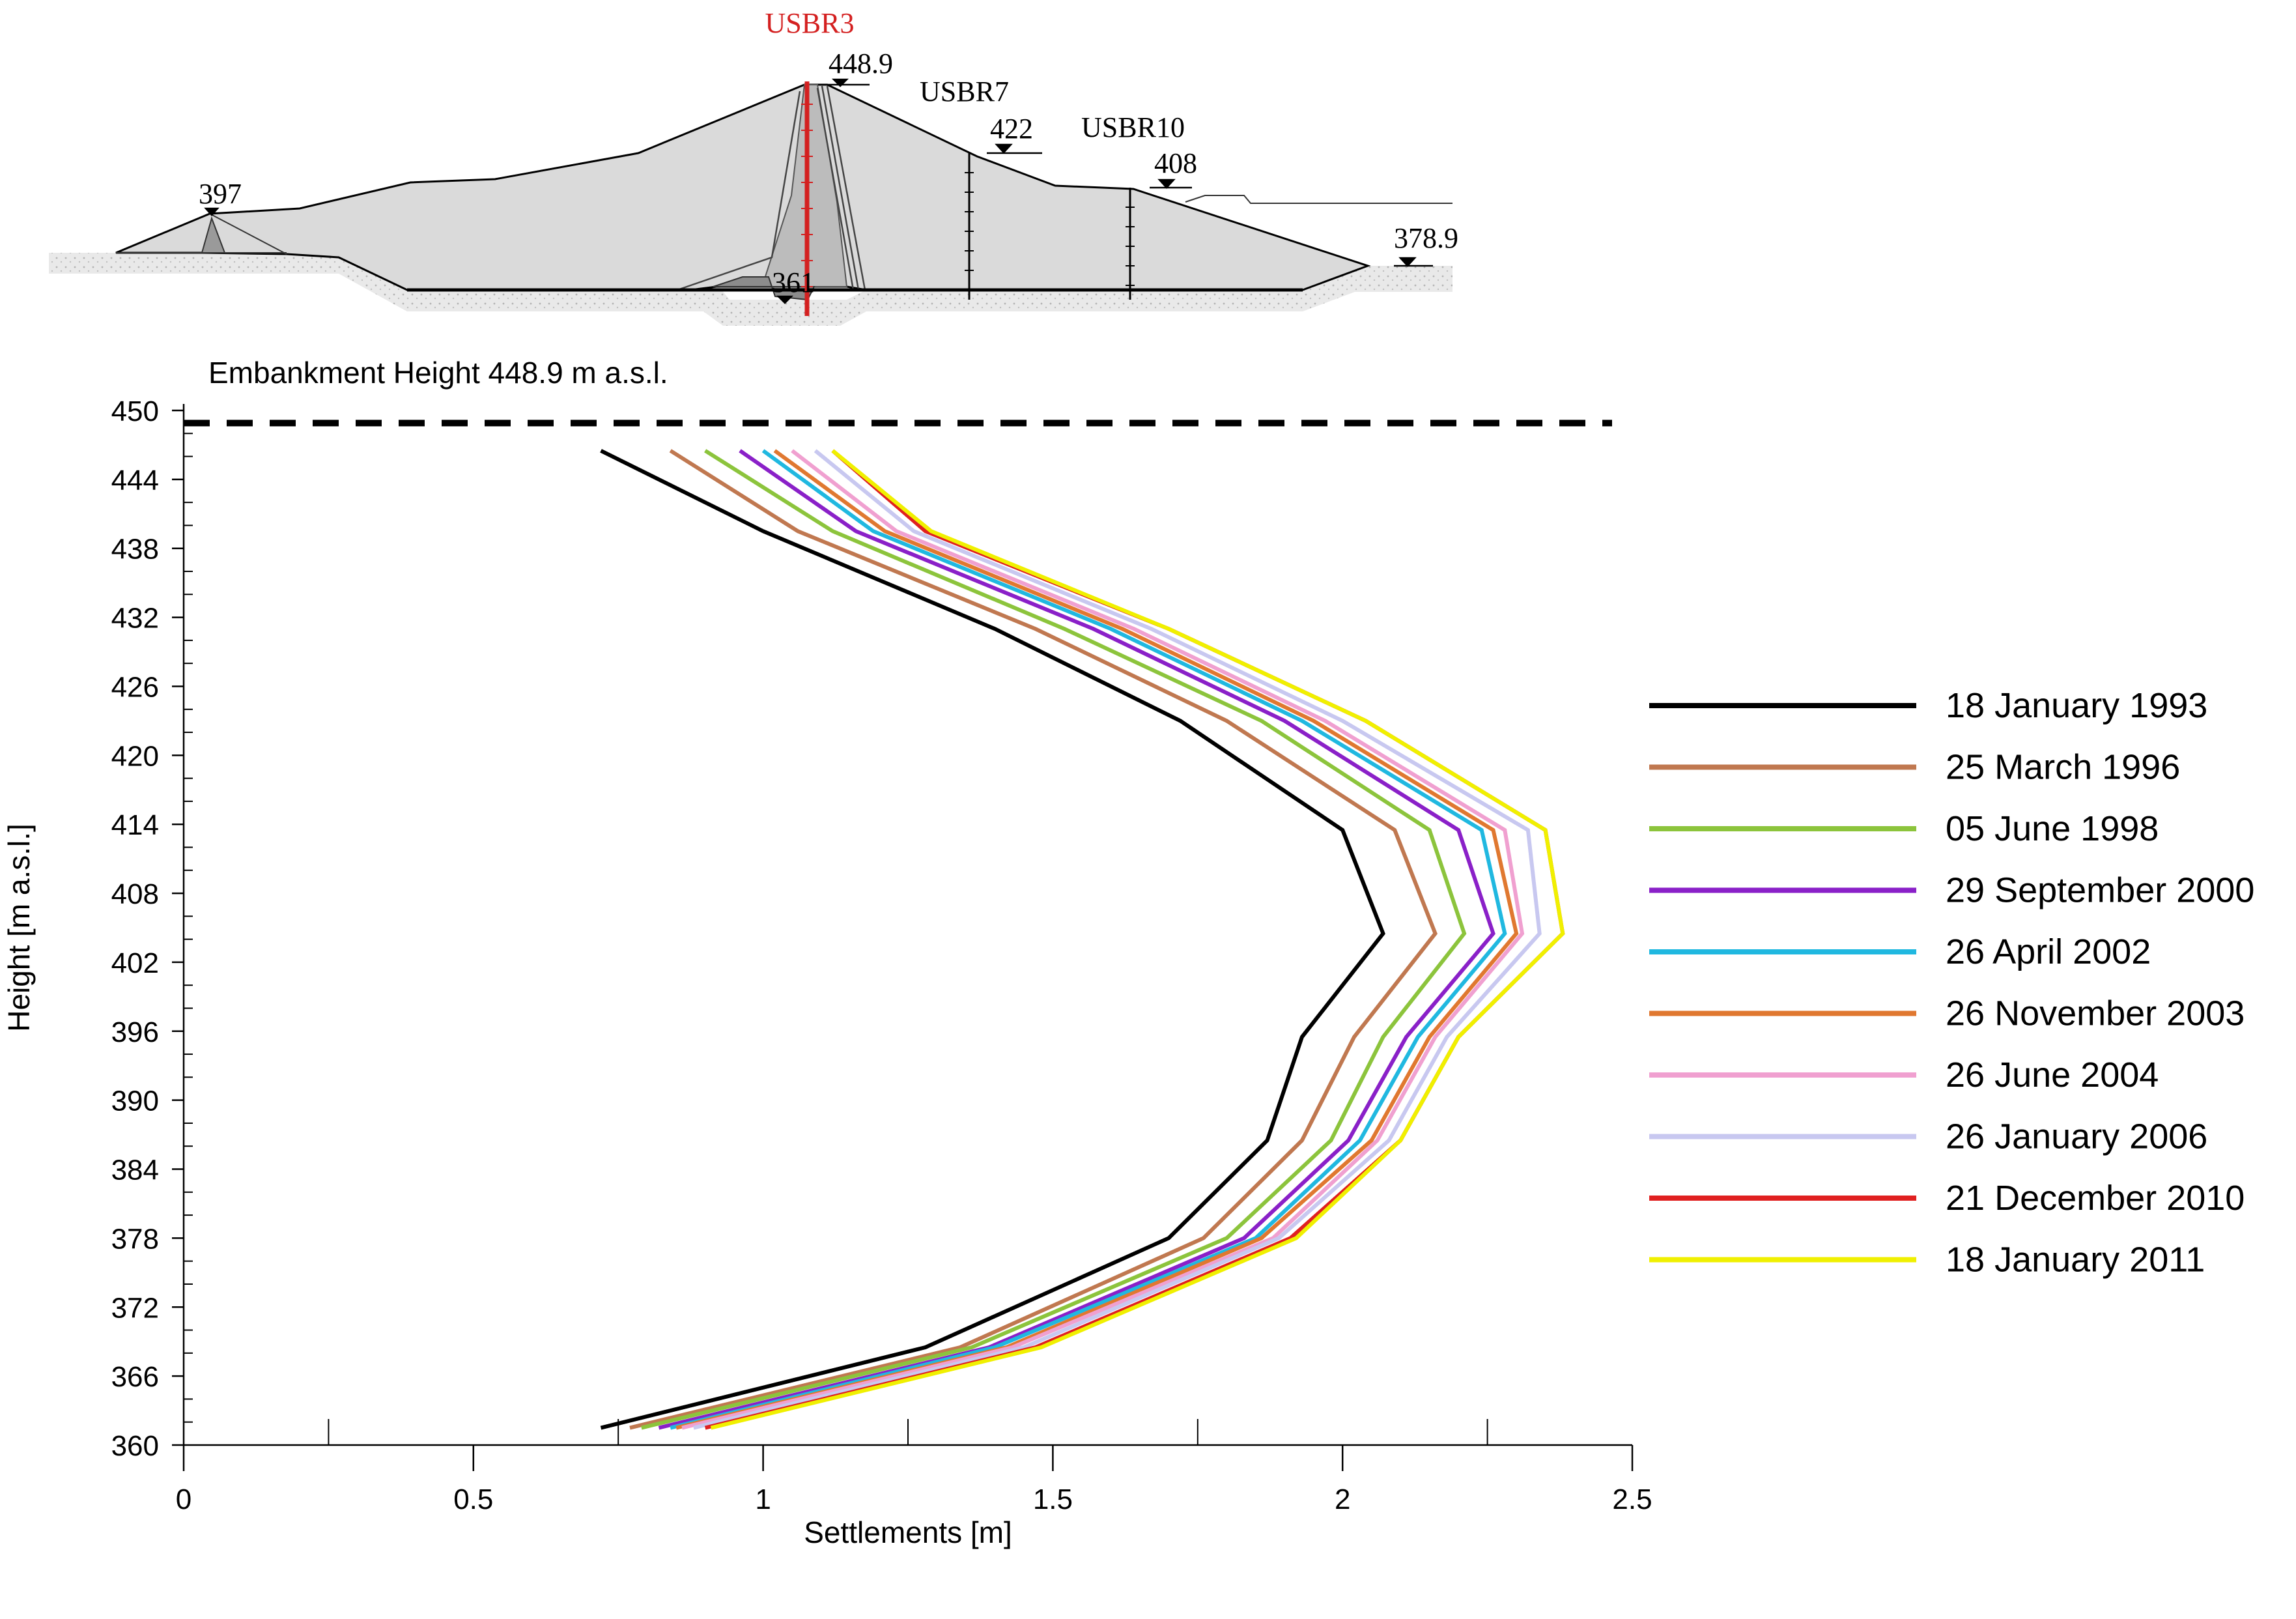  I want to click on usbr7-elevation-label: 422, so click(1012, 129).